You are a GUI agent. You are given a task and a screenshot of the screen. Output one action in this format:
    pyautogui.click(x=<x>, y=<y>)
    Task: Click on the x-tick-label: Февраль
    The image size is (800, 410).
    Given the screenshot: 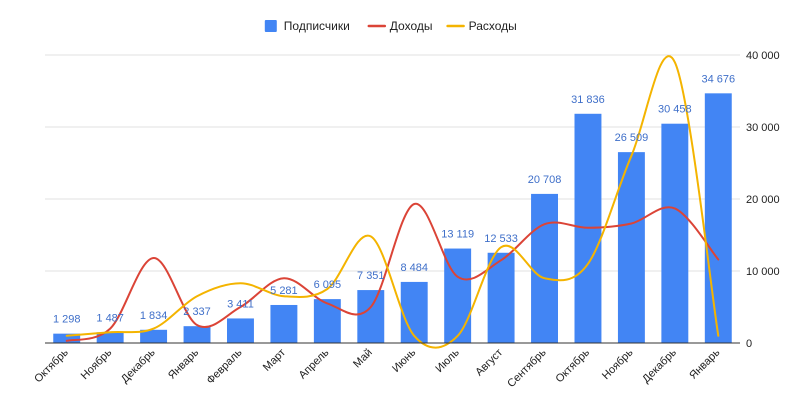 What is the action you would take?
    pyautogui.click(x=224, y=366)
    